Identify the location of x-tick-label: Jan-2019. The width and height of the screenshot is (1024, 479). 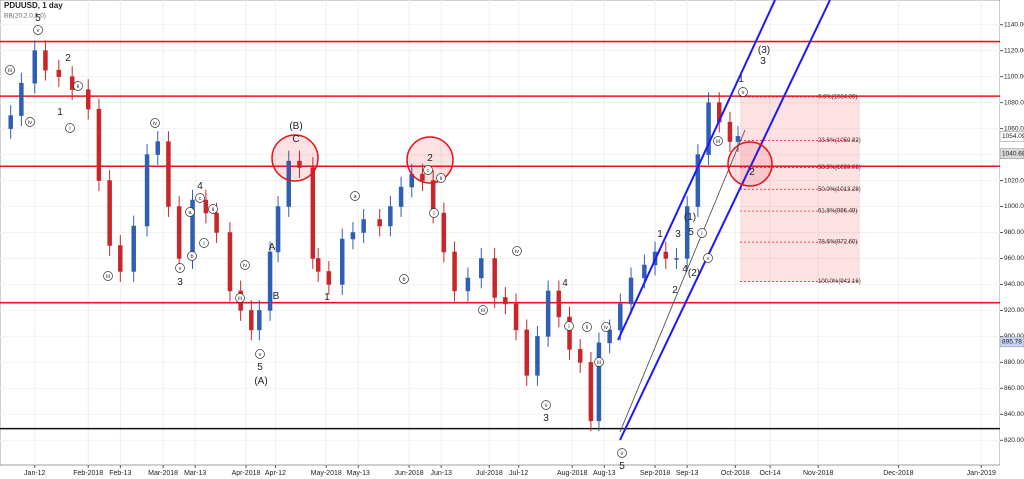
(981, 473).